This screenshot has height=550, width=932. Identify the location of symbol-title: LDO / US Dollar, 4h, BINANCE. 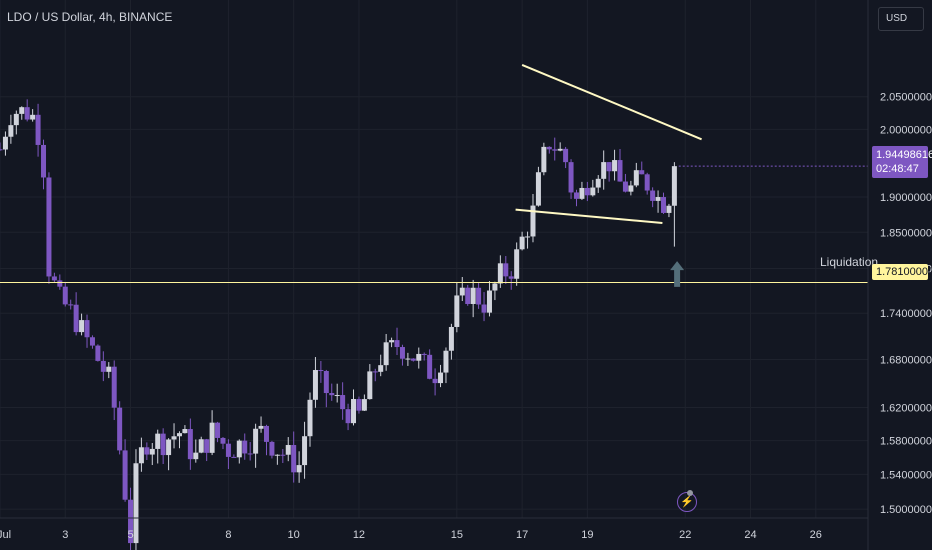
(90, 17).